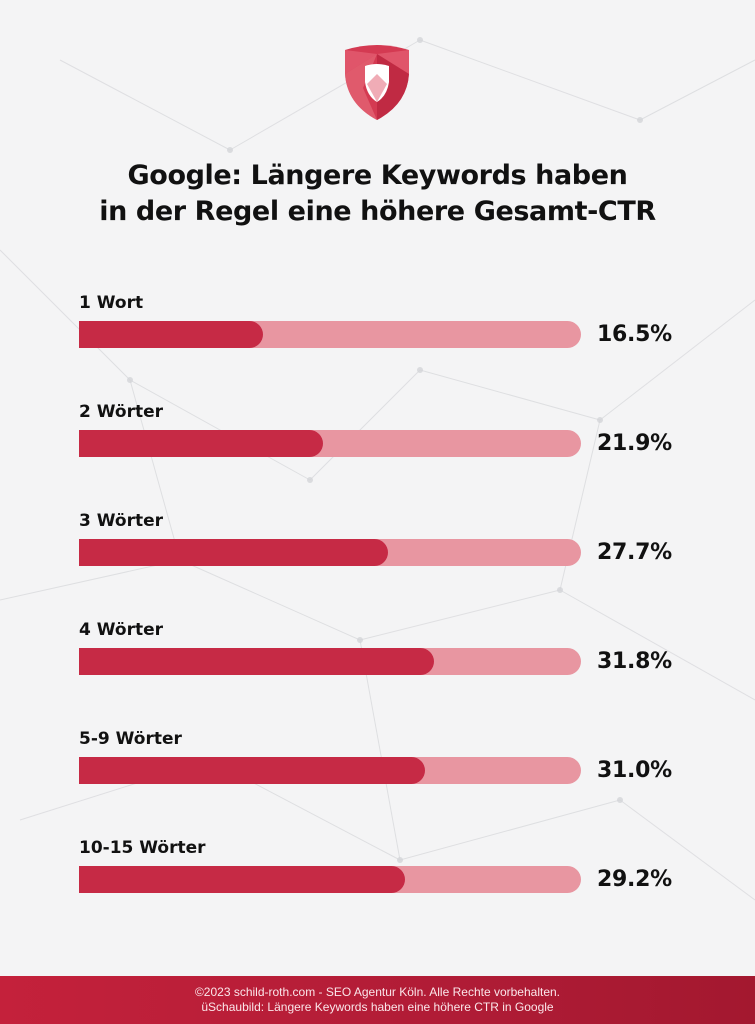  What do you see at coordinates (634, 443) in the screenshot?
I see `bar-value-label: 21.9%` at bounding box center [634, 443].